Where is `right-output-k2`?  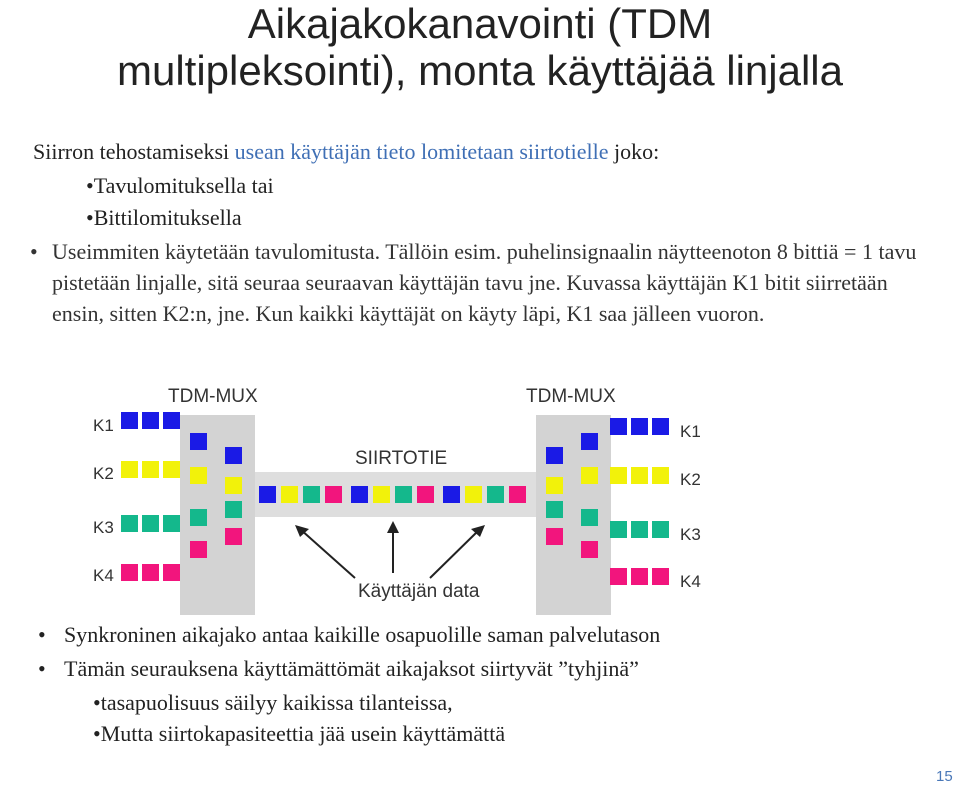
right-output-k2 is located at coordinates (639, 475).